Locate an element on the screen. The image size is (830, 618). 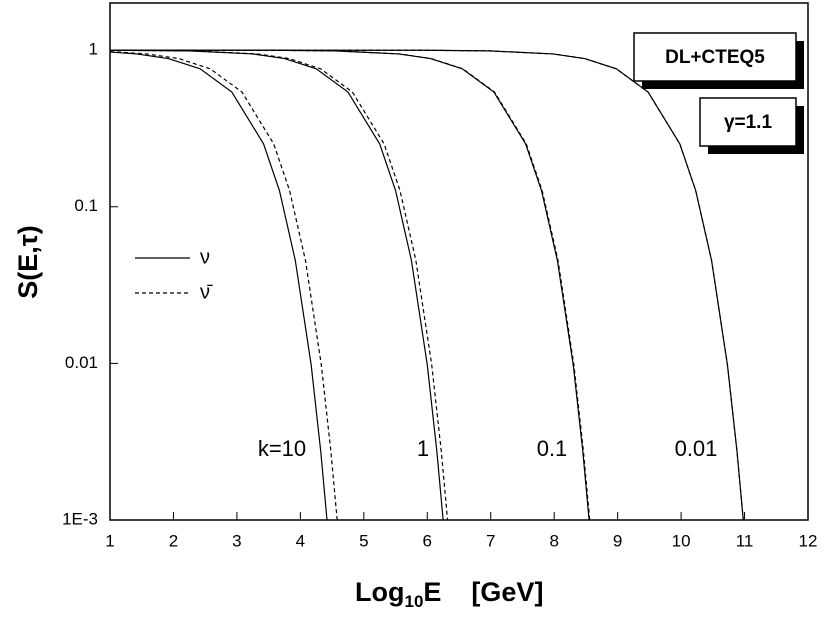
x-tick-label: 12 is located at coordinates (808, 540).